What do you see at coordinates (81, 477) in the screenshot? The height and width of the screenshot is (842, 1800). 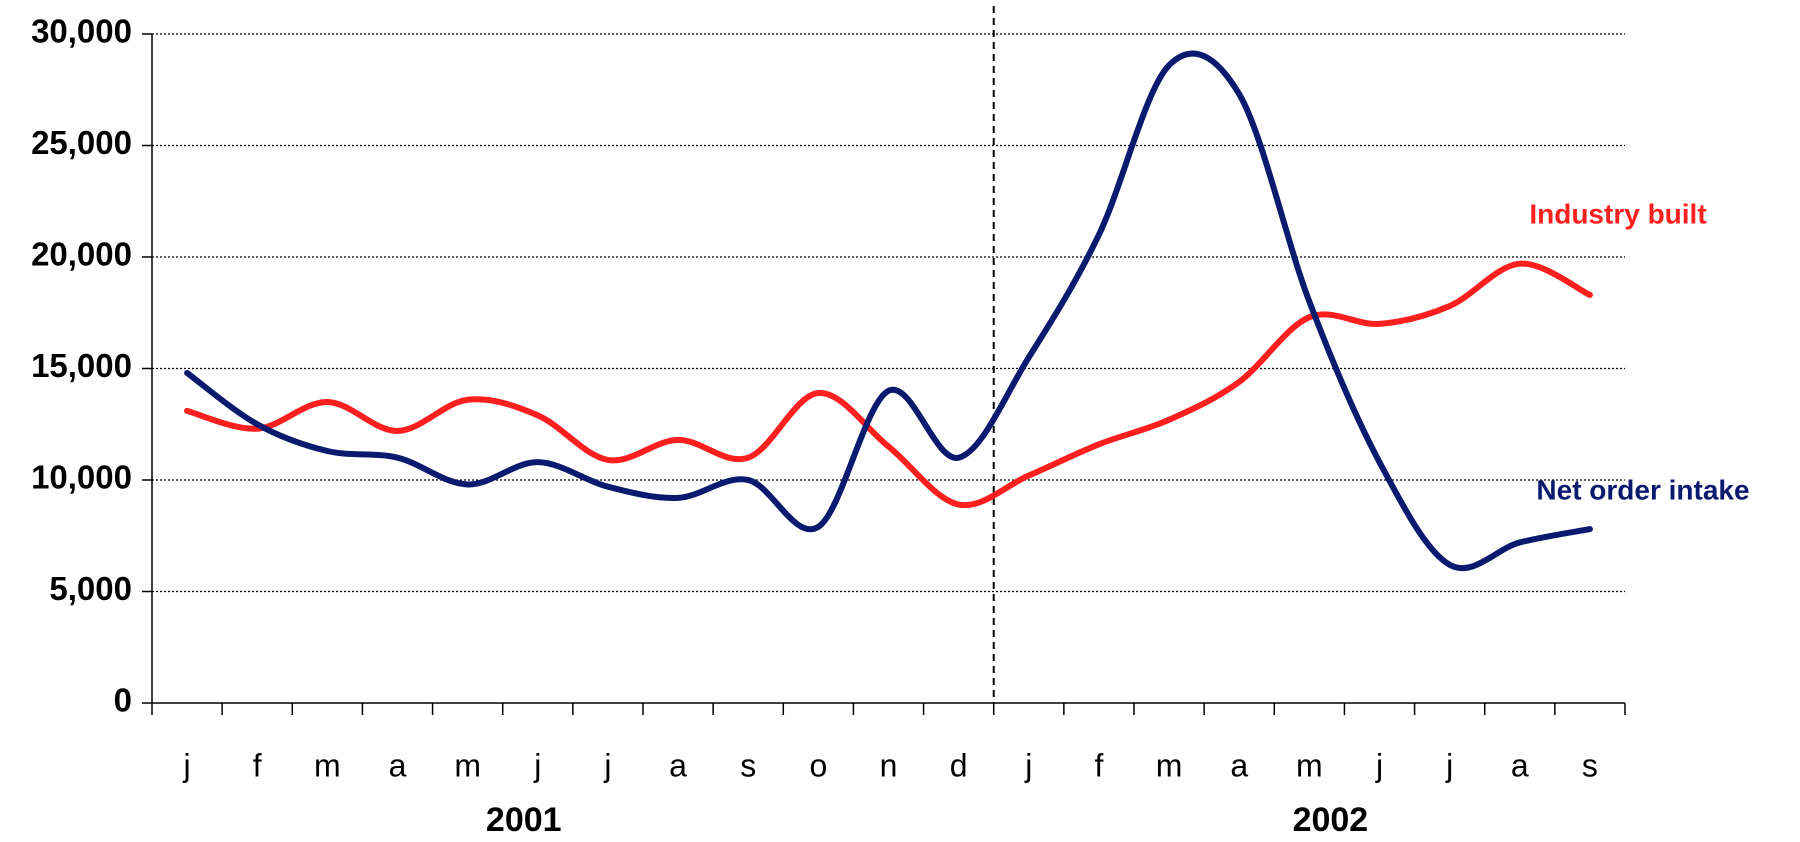 I see `y-tick-label: 10,000` at bounding box center [81, 477].